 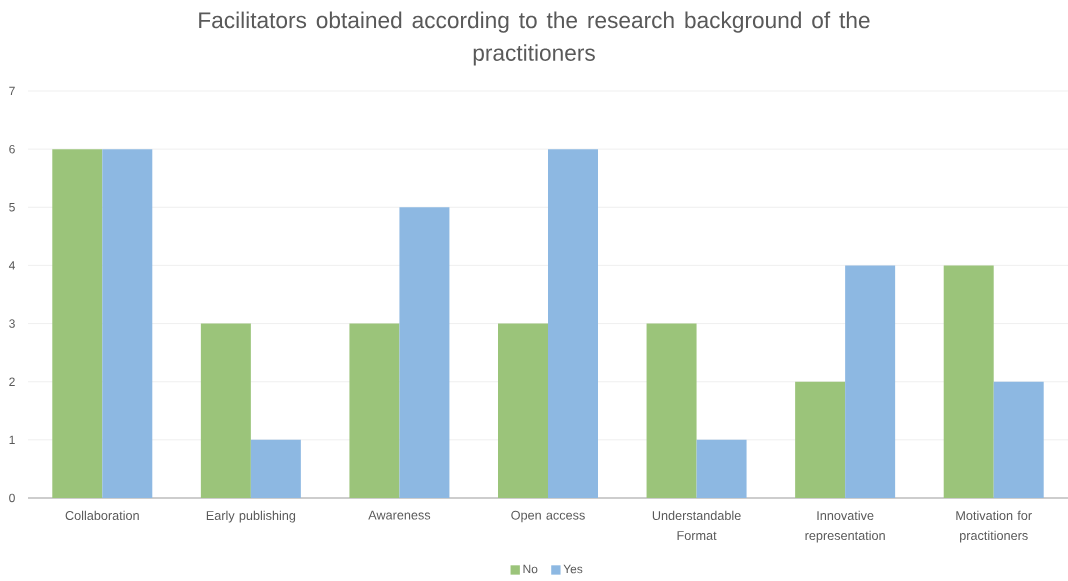 I want to click on legend-label: No, so click(x=530, y=569).